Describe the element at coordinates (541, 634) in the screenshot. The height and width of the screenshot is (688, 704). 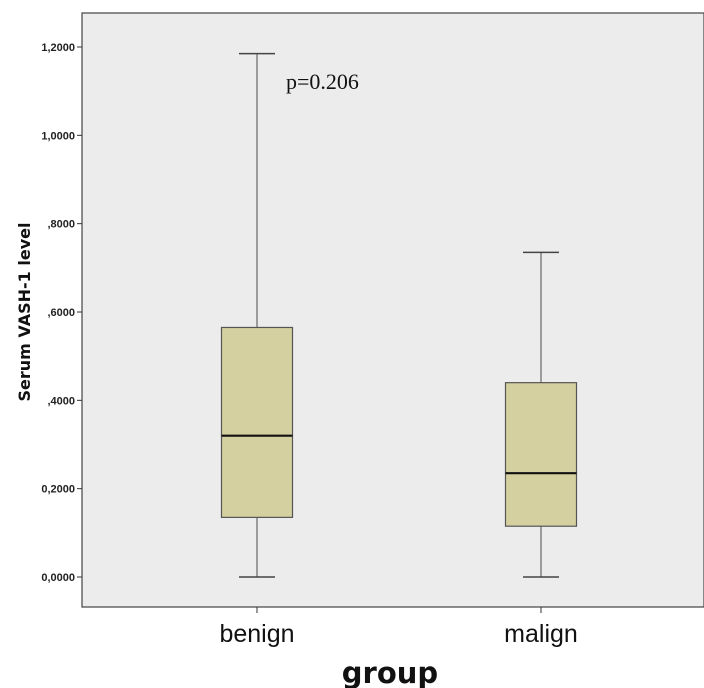
I see `x-category-label: malign` at that location.